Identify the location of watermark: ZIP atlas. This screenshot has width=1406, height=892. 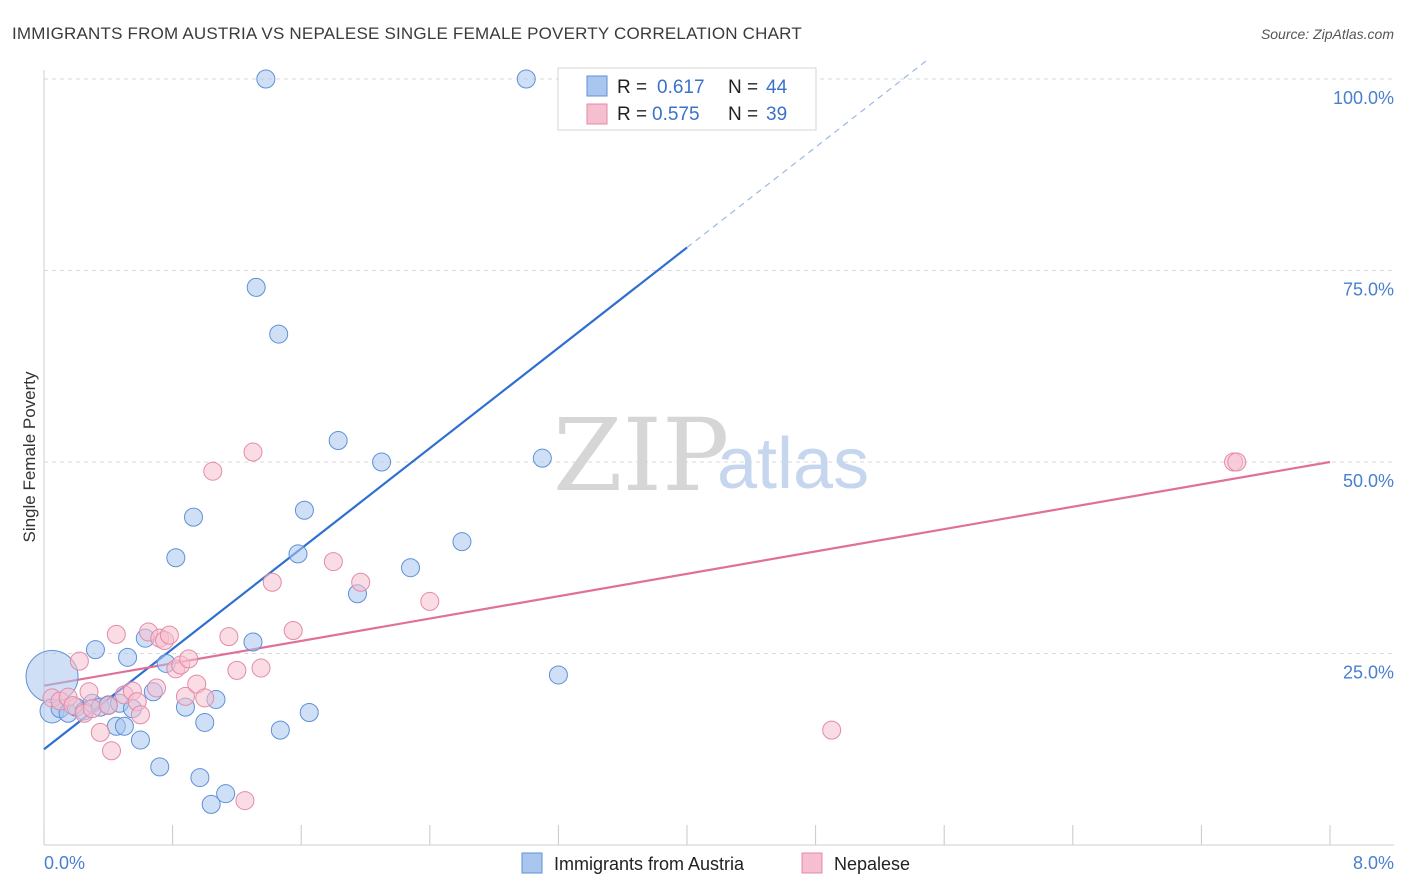
(711, 455).